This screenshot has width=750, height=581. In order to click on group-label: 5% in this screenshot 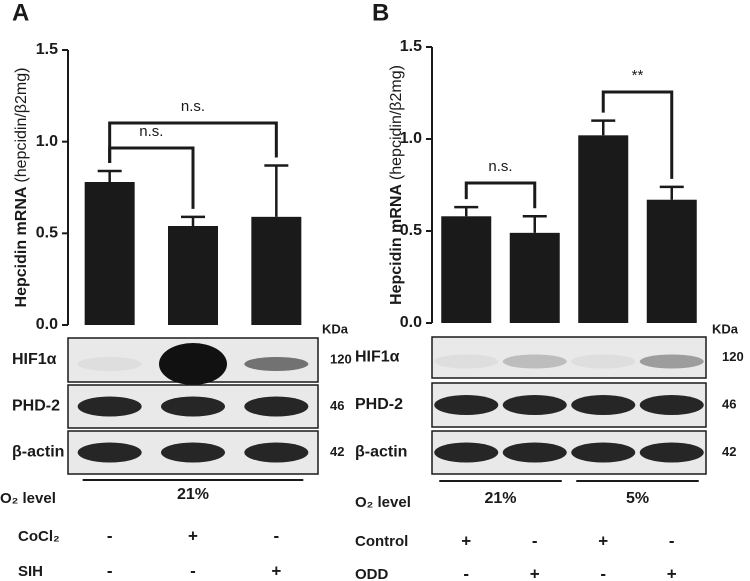, I will do `click(637, 498)`.